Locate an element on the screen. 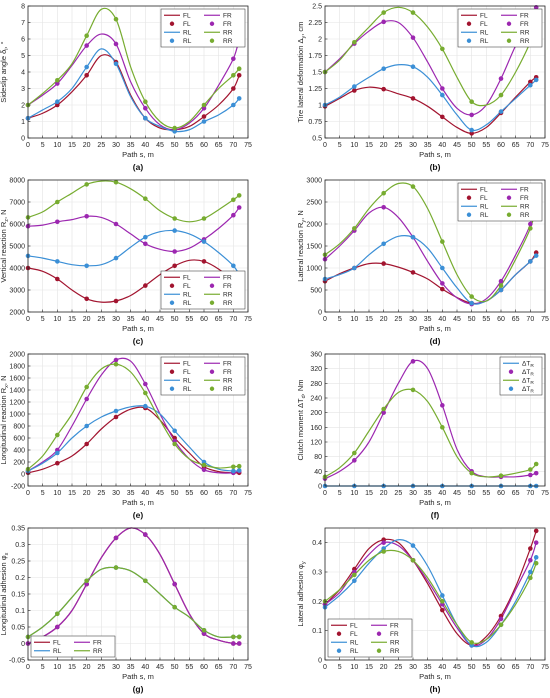  x-tick-label: 25 is located at coordinates (101, 145).